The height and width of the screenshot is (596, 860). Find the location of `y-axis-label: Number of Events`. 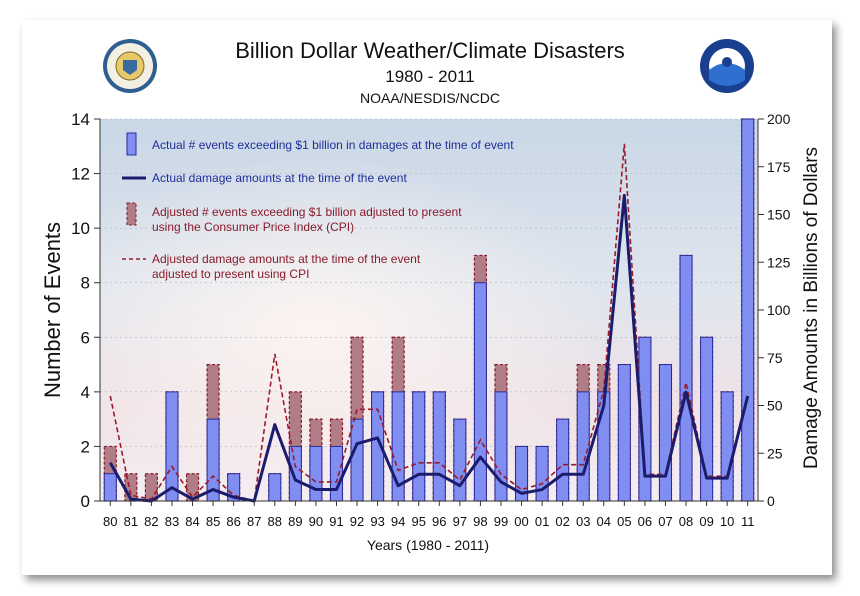

y-axis-label: Number of Events is located at coordinates (52, 310).